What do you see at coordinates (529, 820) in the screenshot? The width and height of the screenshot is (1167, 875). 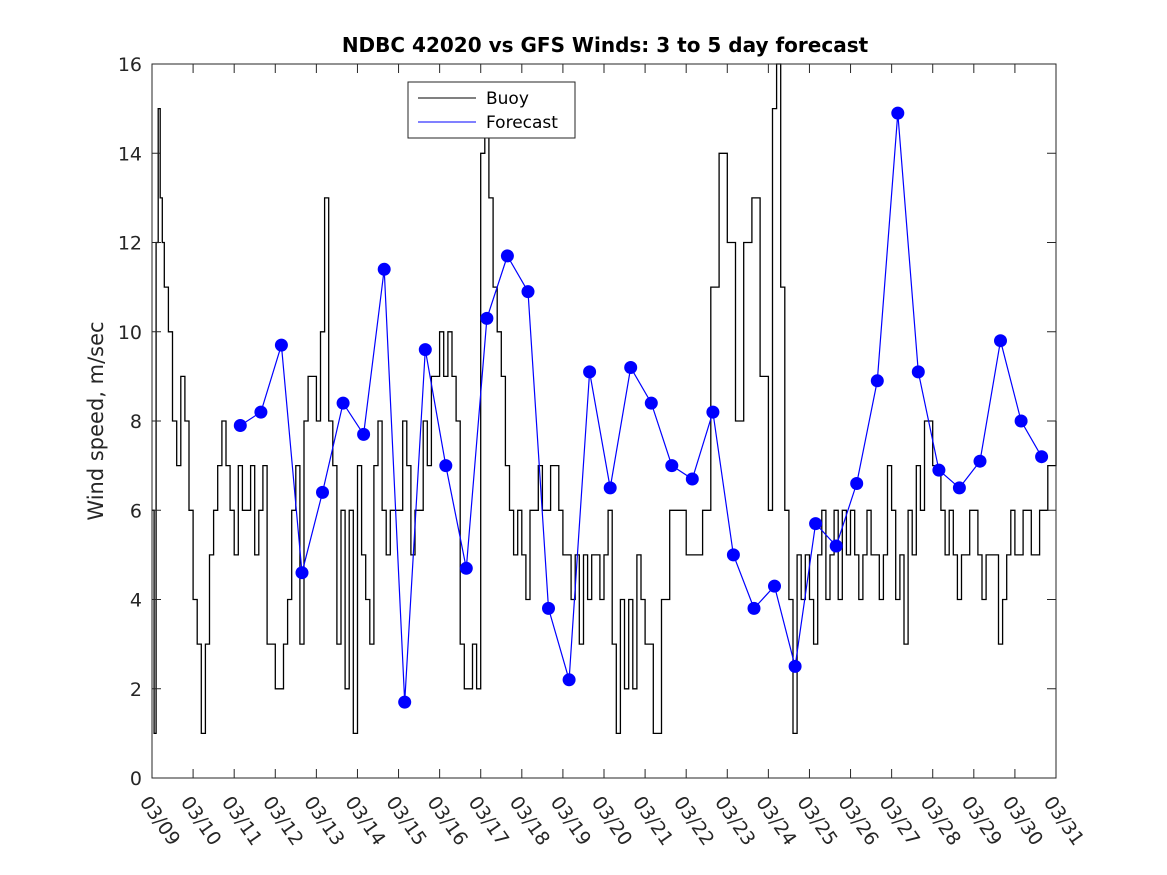 I see `x-tick-label: 03/18` at bounding box center [529, 820].